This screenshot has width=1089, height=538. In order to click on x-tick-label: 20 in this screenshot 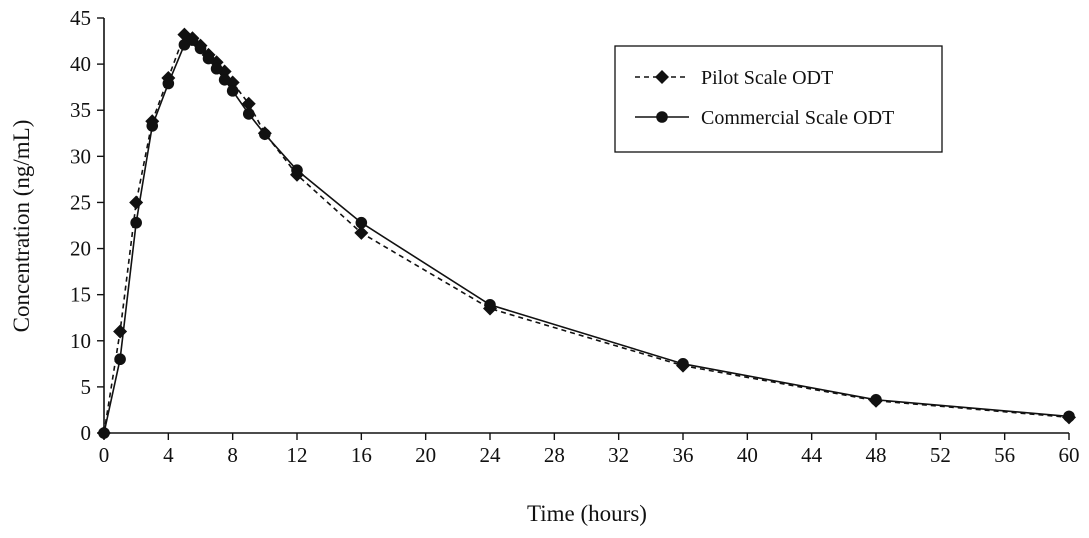, I will do `click(425, 455)`.